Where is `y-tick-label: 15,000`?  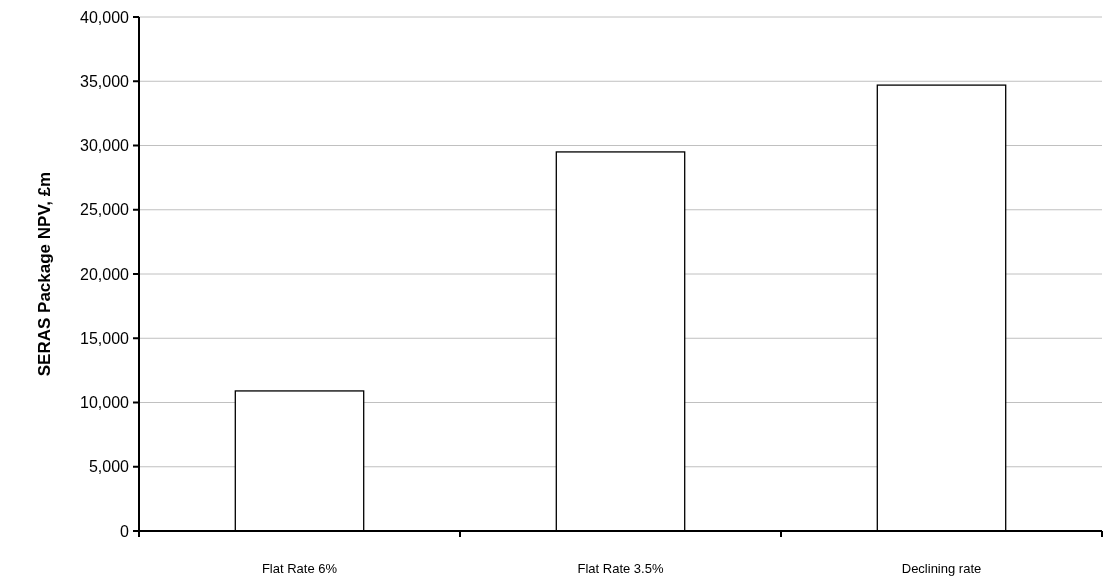 y-tick-label: 15,000 is located at coordinates (105, 338).